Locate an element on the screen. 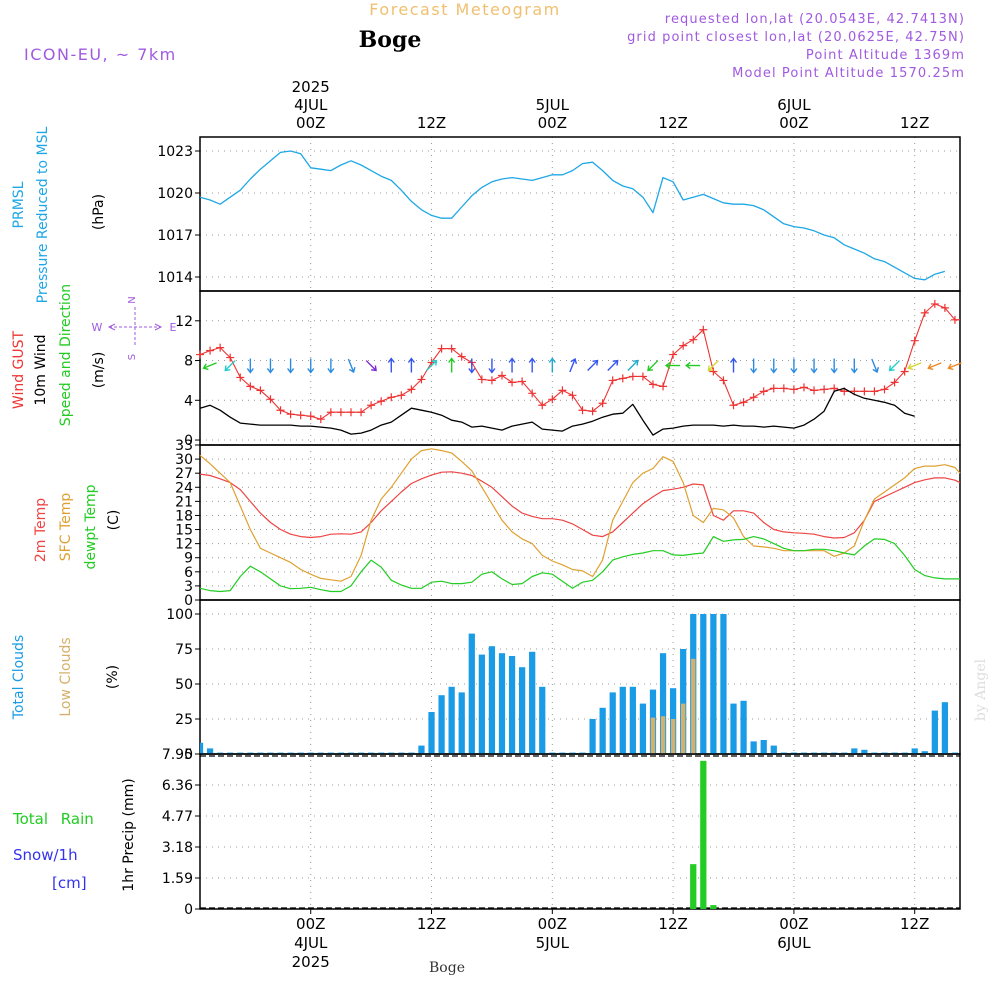  clouds-panel: 0 25 50 75 100 is located at coordinates (563, 681).